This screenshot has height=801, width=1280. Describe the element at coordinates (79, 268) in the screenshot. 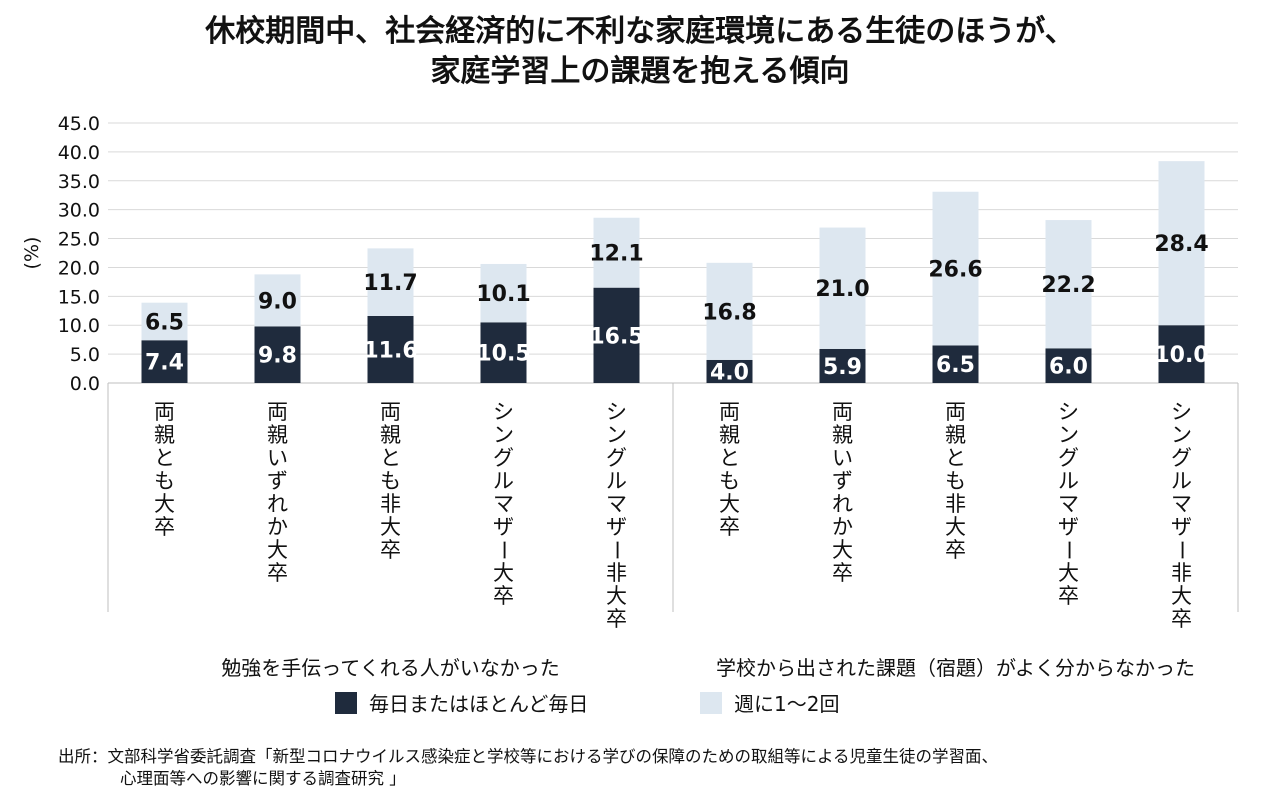

I see `y-tick-label: 20.0` at that location.